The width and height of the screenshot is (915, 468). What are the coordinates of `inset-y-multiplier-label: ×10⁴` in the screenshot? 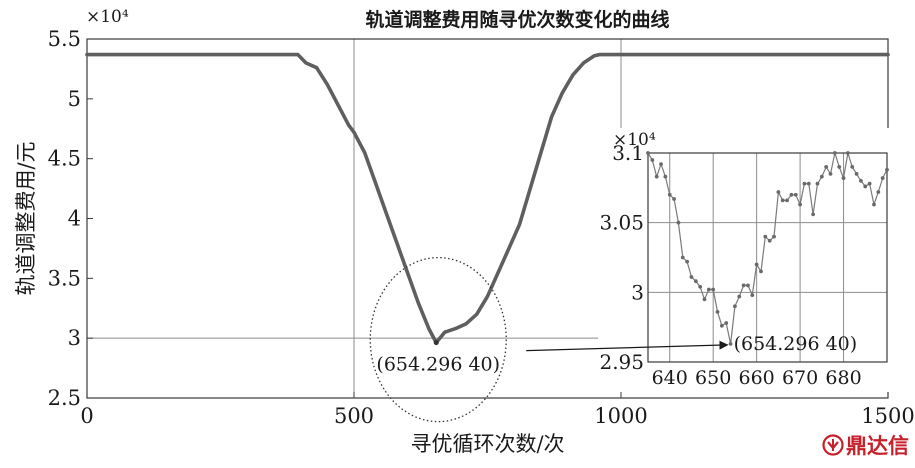 It's located at (634, 140).